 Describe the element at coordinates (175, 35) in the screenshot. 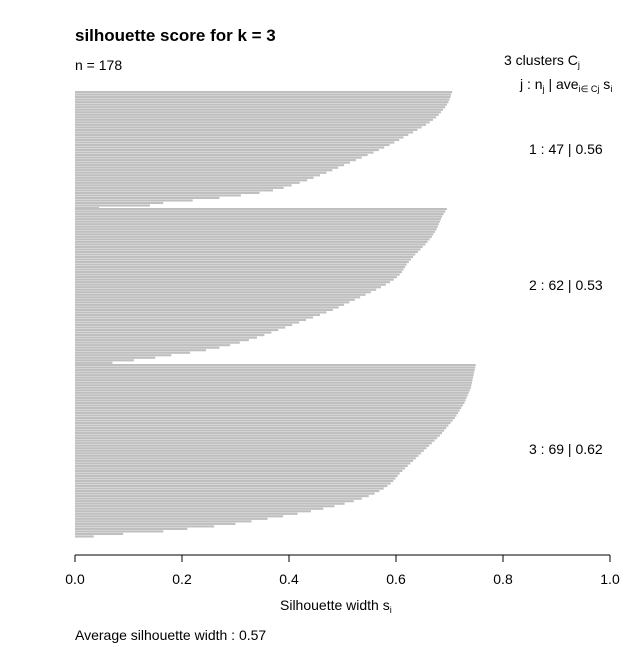

I see `chart-title: silhouette score for k = 3` at that location.